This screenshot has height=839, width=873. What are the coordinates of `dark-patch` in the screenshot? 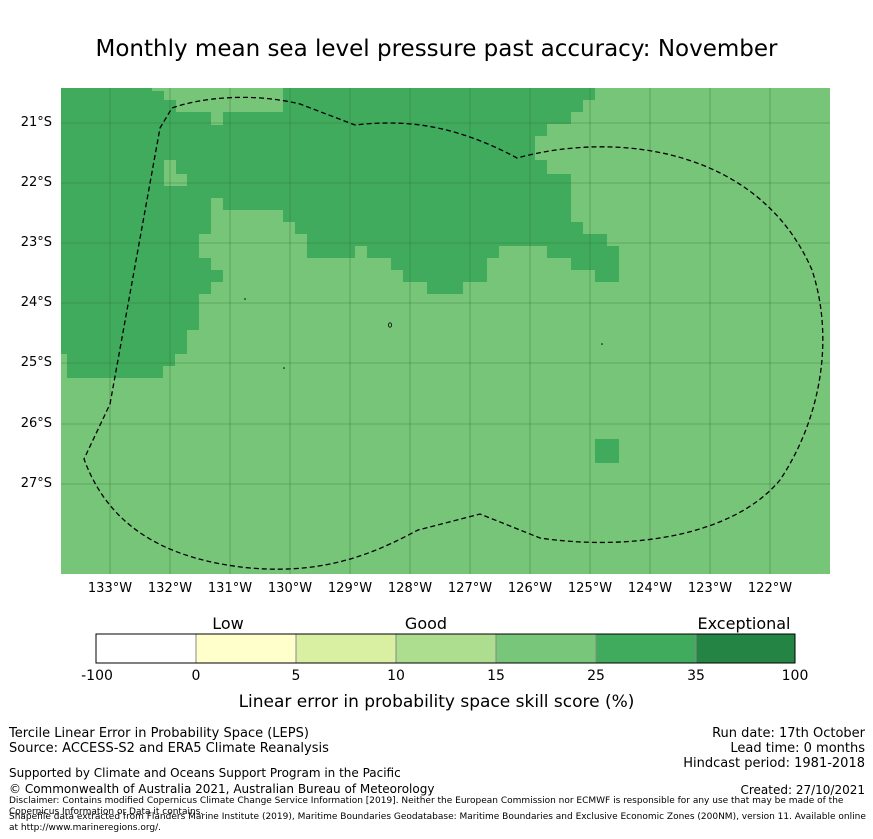 It's located at (607, 451).